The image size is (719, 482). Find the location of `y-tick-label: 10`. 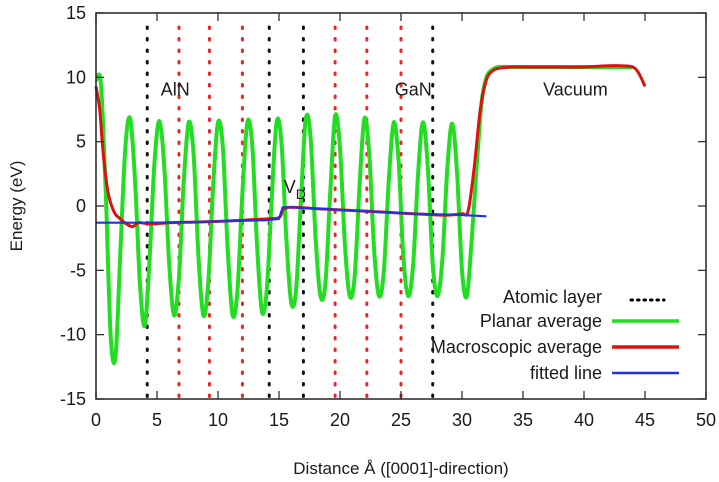

y-tick-label: 10 is located at coordinates (76, 77).